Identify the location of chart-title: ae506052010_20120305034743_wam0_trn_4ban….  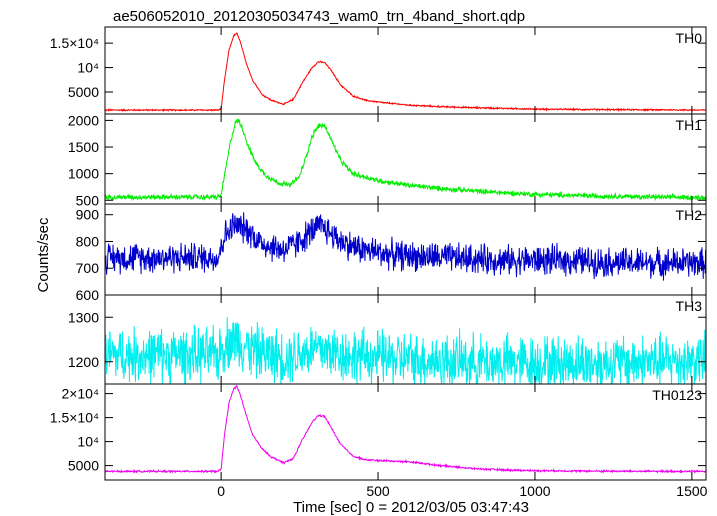
(319, 16).